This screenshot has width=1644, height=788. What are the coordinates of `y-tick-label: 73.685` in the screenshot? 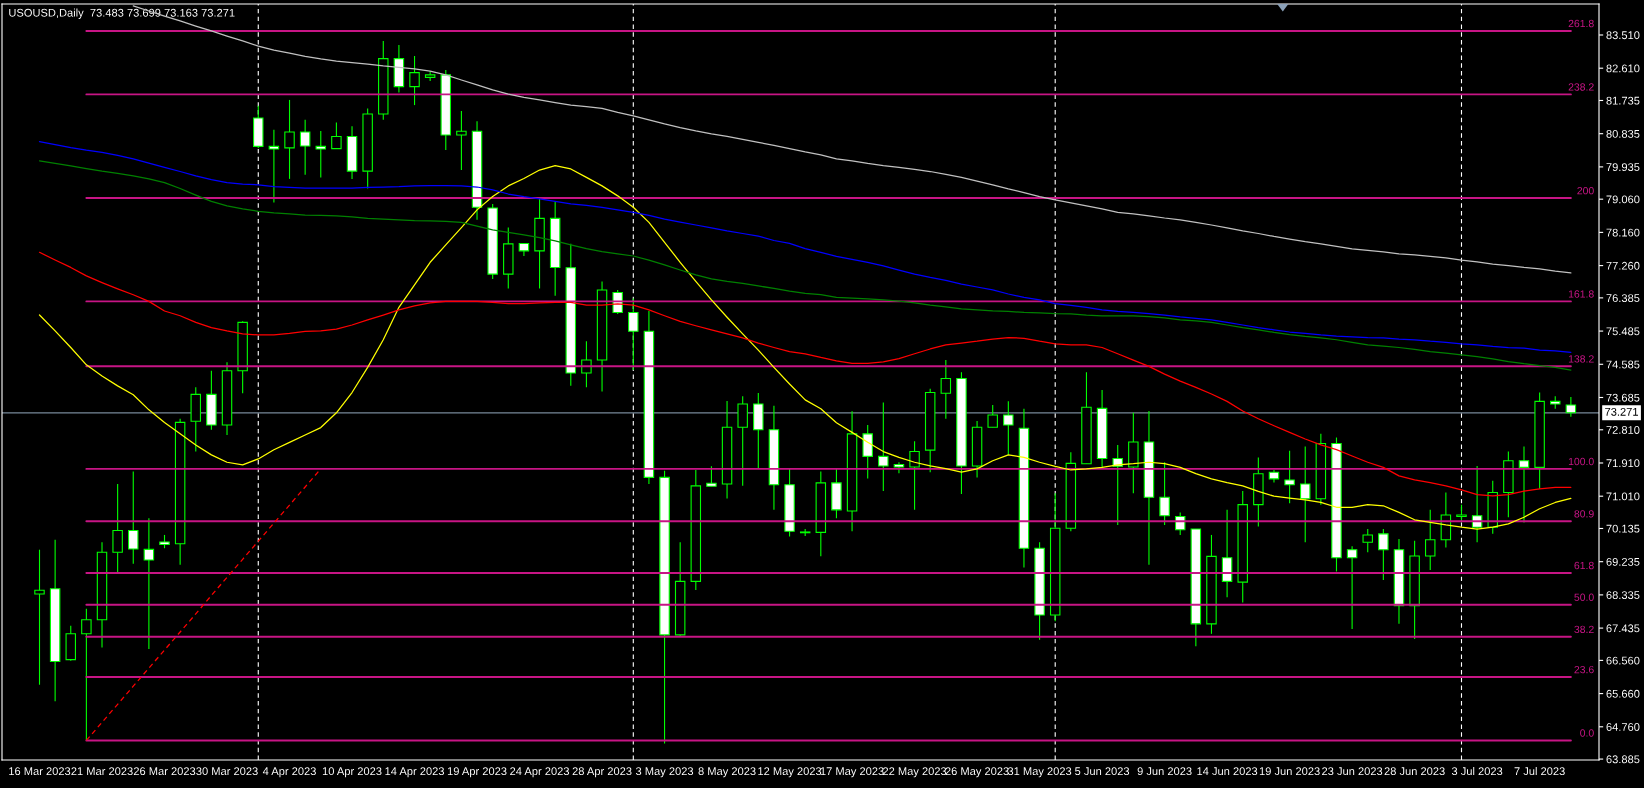 It's located at (1623, 397).